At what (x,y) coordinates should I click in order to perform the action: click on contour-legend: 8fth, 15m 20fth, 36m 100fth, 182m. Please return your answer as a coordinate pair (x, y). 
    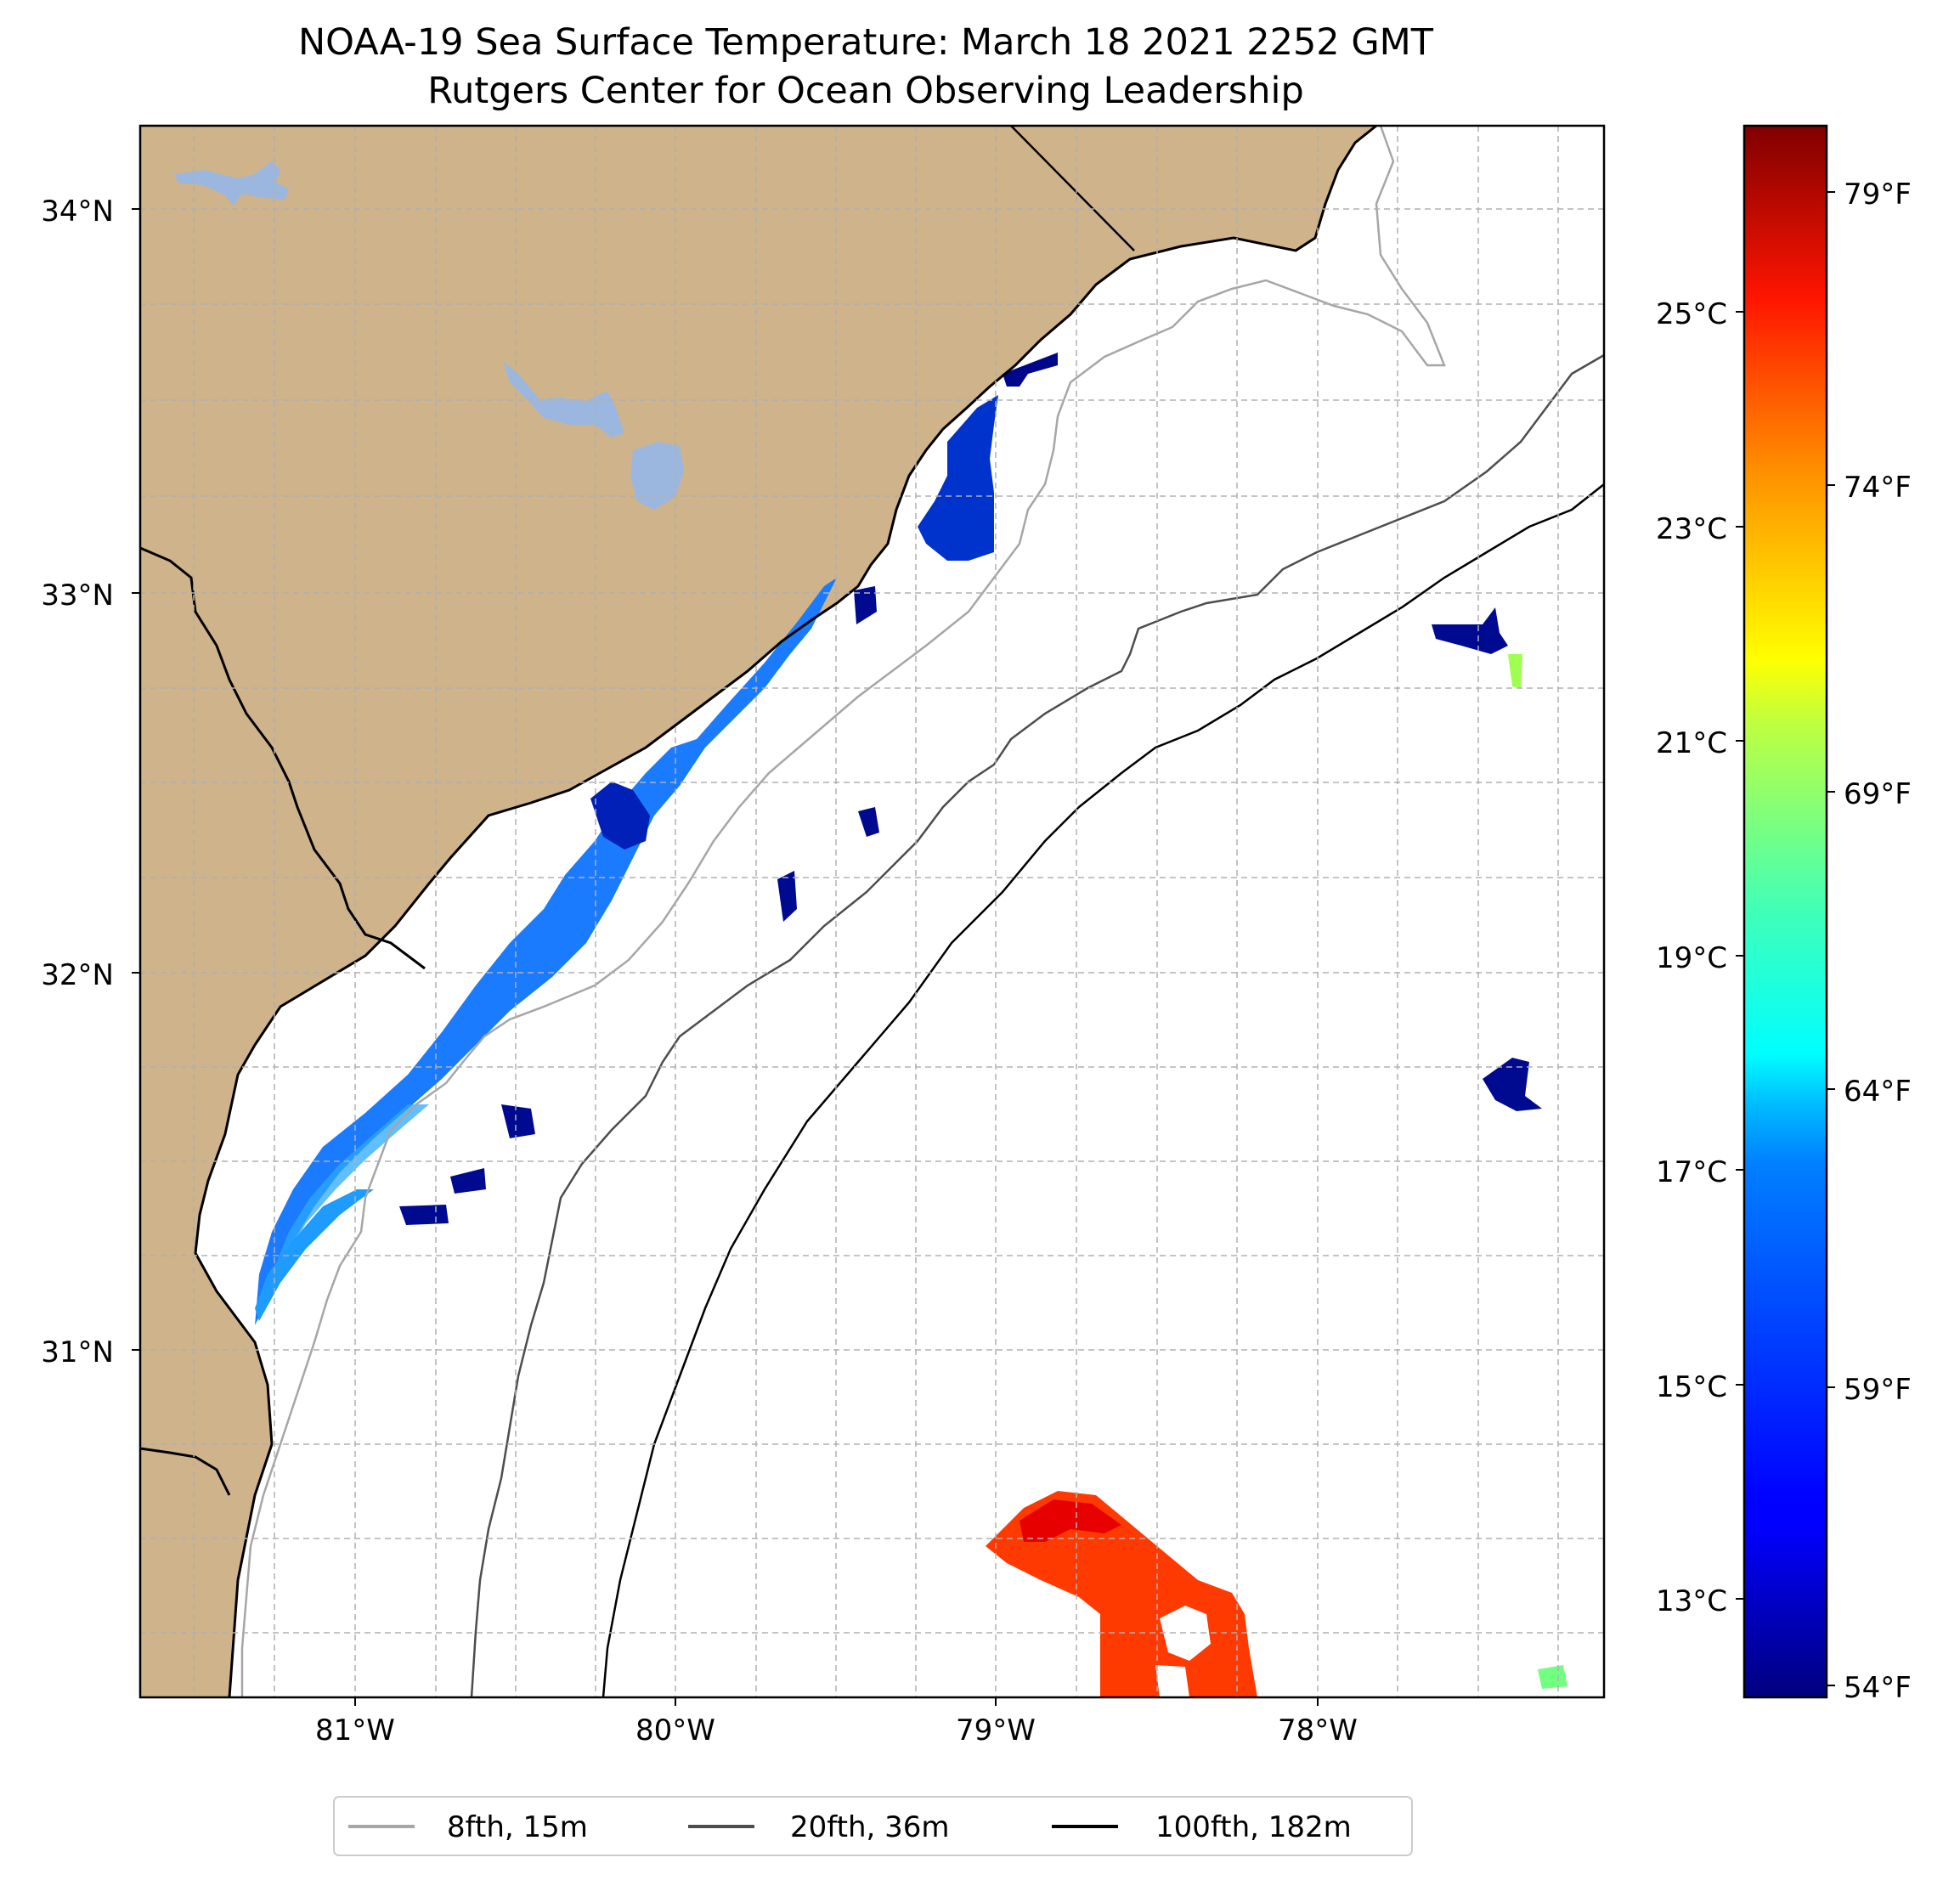
    Looking at the image, I should click on (873, 1826).